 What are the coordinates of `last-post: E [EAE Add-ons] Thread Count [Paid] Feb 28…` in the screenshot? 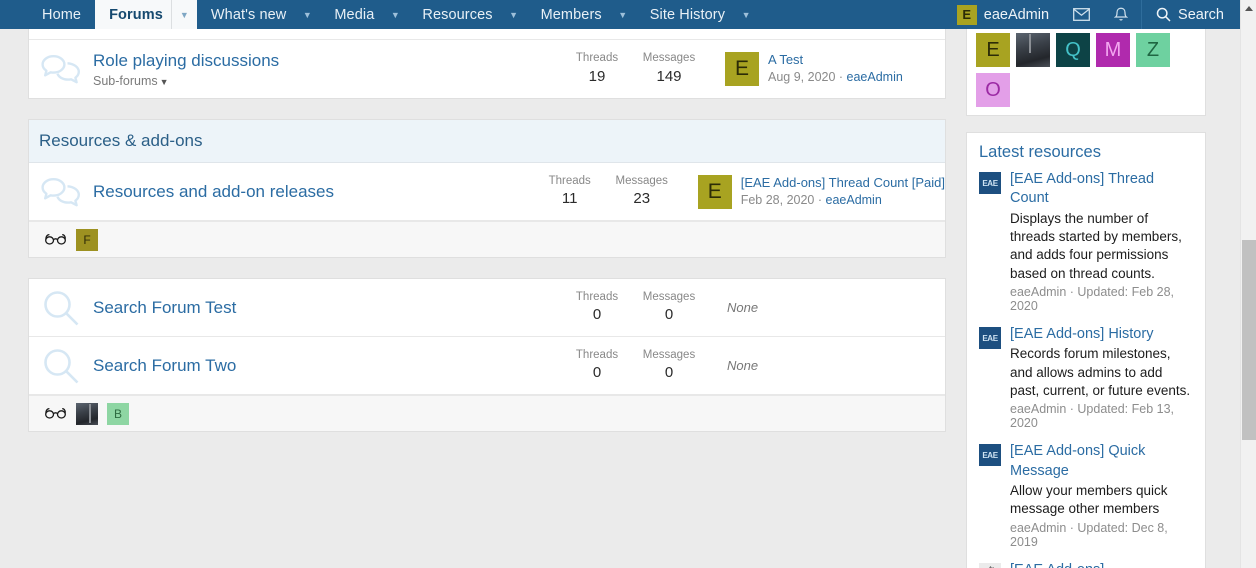 It's located at (811, 192).